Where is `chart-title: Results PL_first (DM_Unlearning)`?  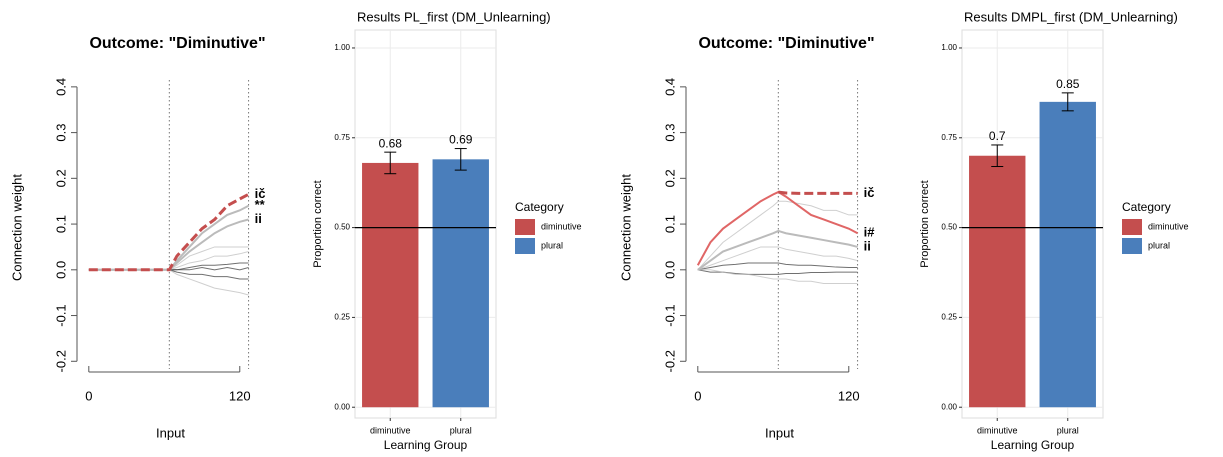 chart-title: Results PL_first (DM_Unlearning) is located at coordinates (454, 16).